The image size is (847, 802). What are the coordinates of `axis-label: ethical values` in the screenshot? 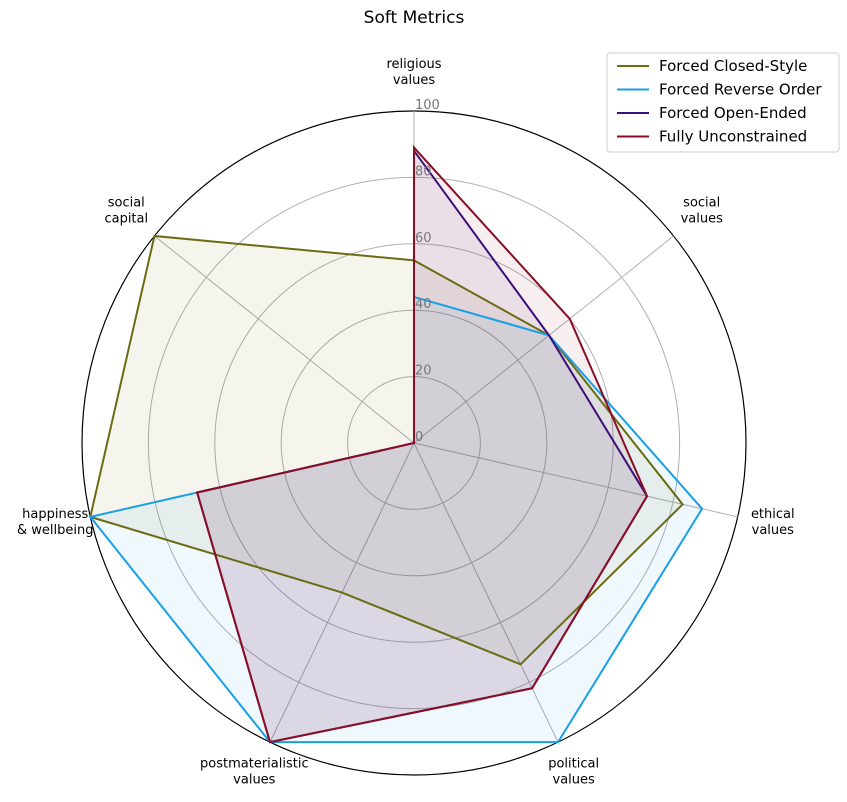 It's located at (773, 522).